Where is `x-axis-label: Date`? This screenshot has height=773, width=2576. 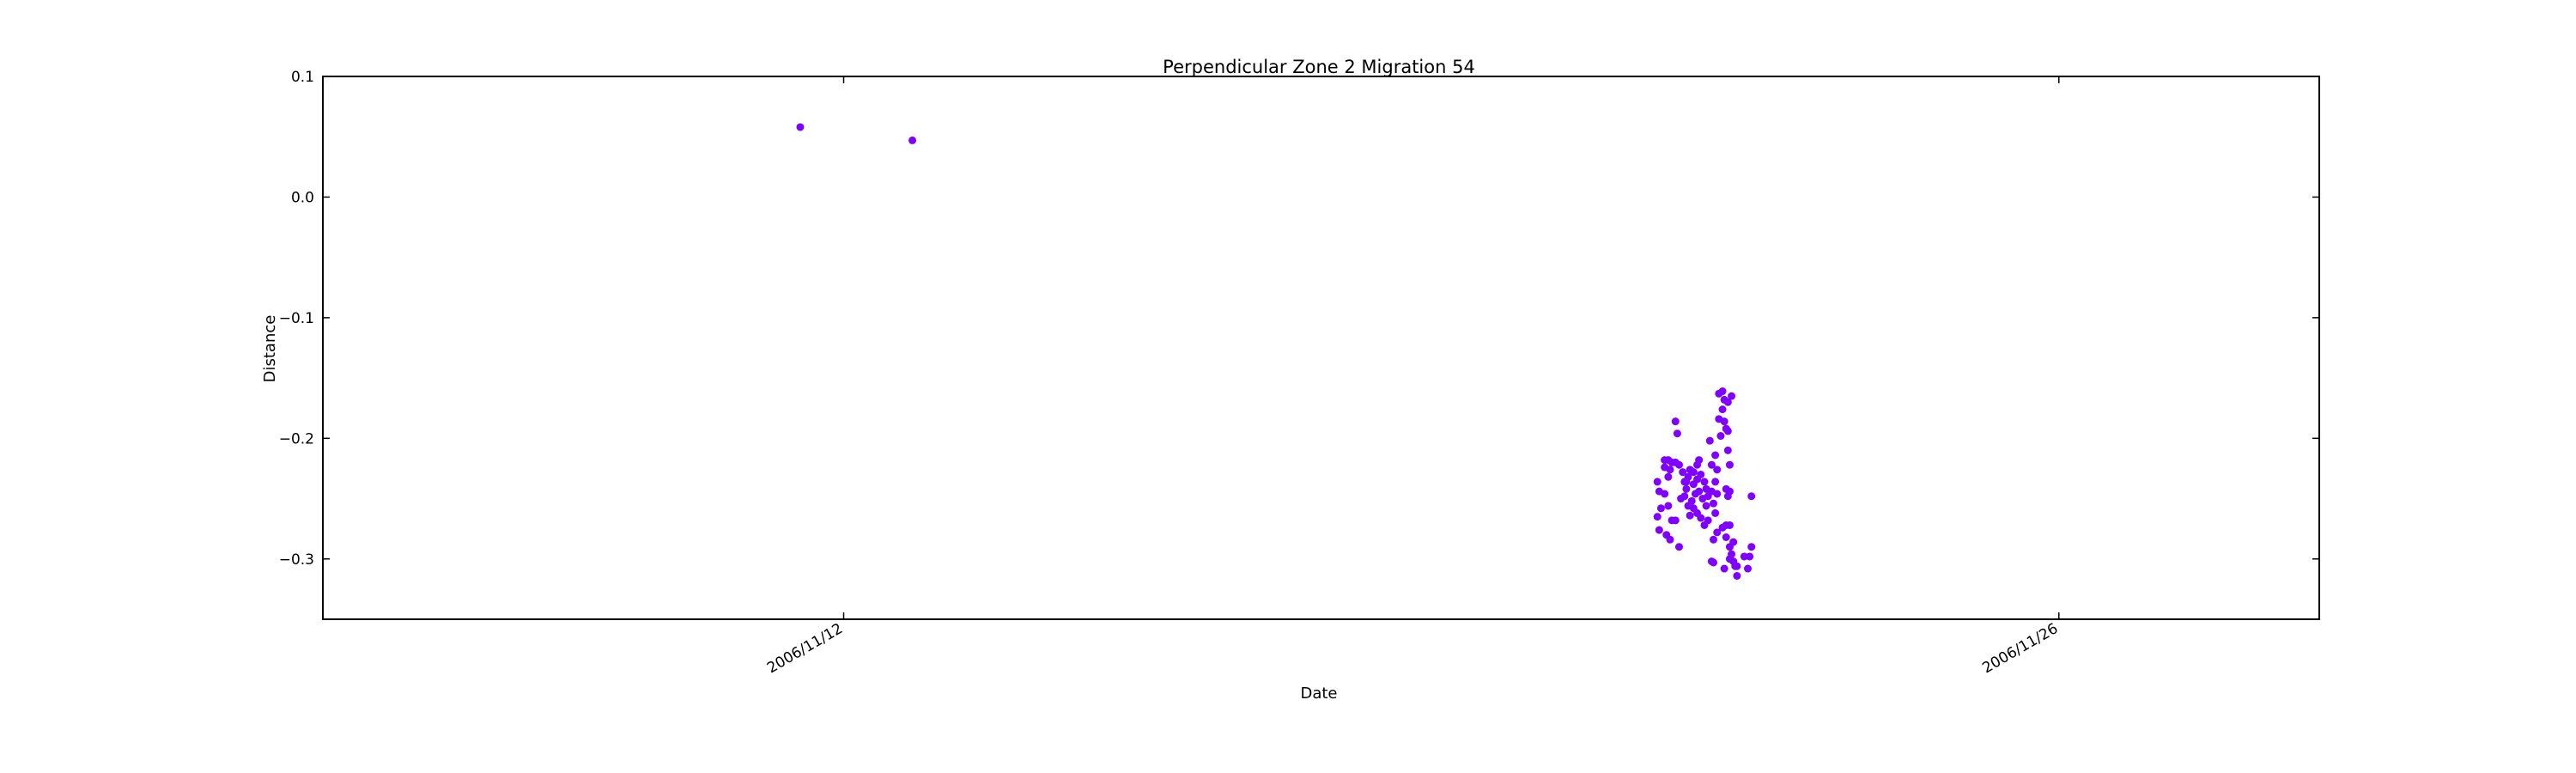 x-axis-label: Date is located at coordinates (1319, 694).